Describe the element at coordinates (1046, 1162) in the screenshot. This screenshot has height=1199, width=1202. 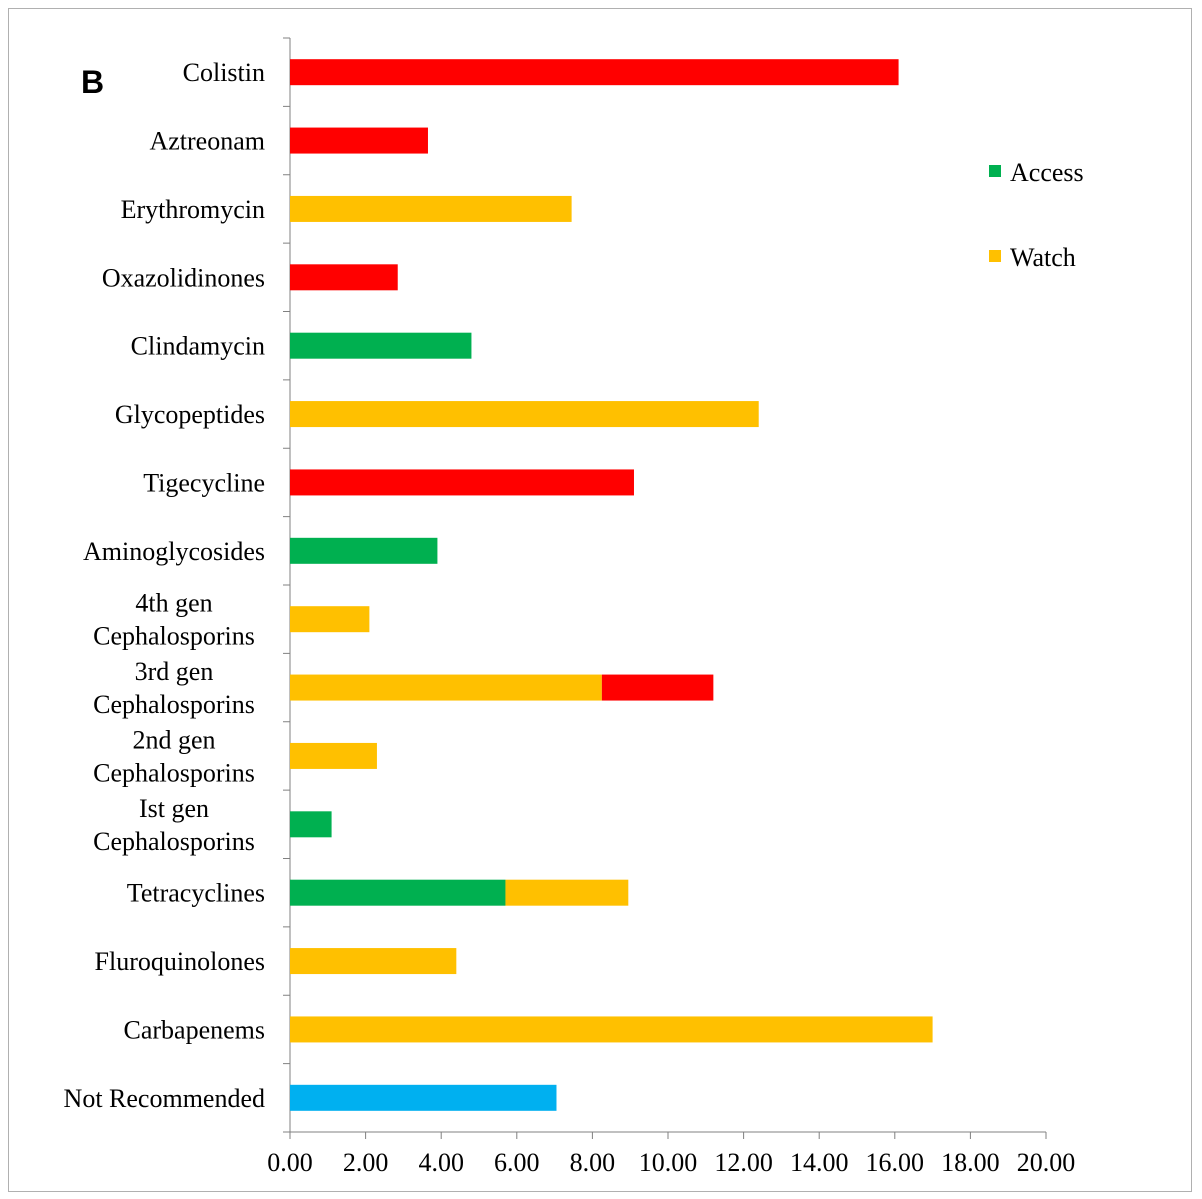
I see `x-tick-label: 20.00` at that location.